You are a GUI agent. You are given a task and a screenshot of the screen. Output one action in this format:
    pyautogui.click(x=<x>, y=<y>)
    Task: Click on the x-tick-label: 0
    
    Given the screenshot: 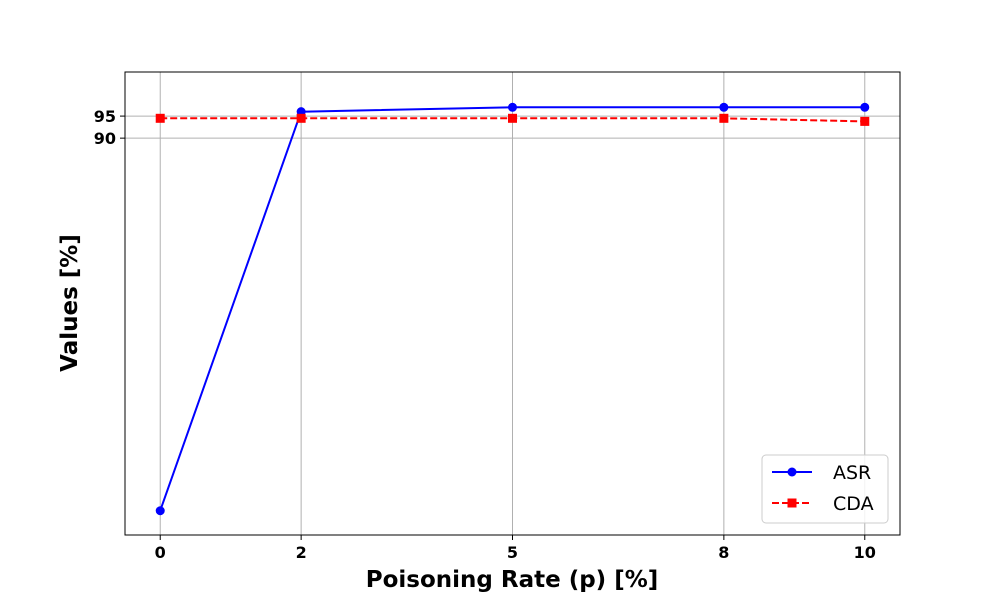 What is the action you would take?
    pyautogui.click(x=160, y=552)
    